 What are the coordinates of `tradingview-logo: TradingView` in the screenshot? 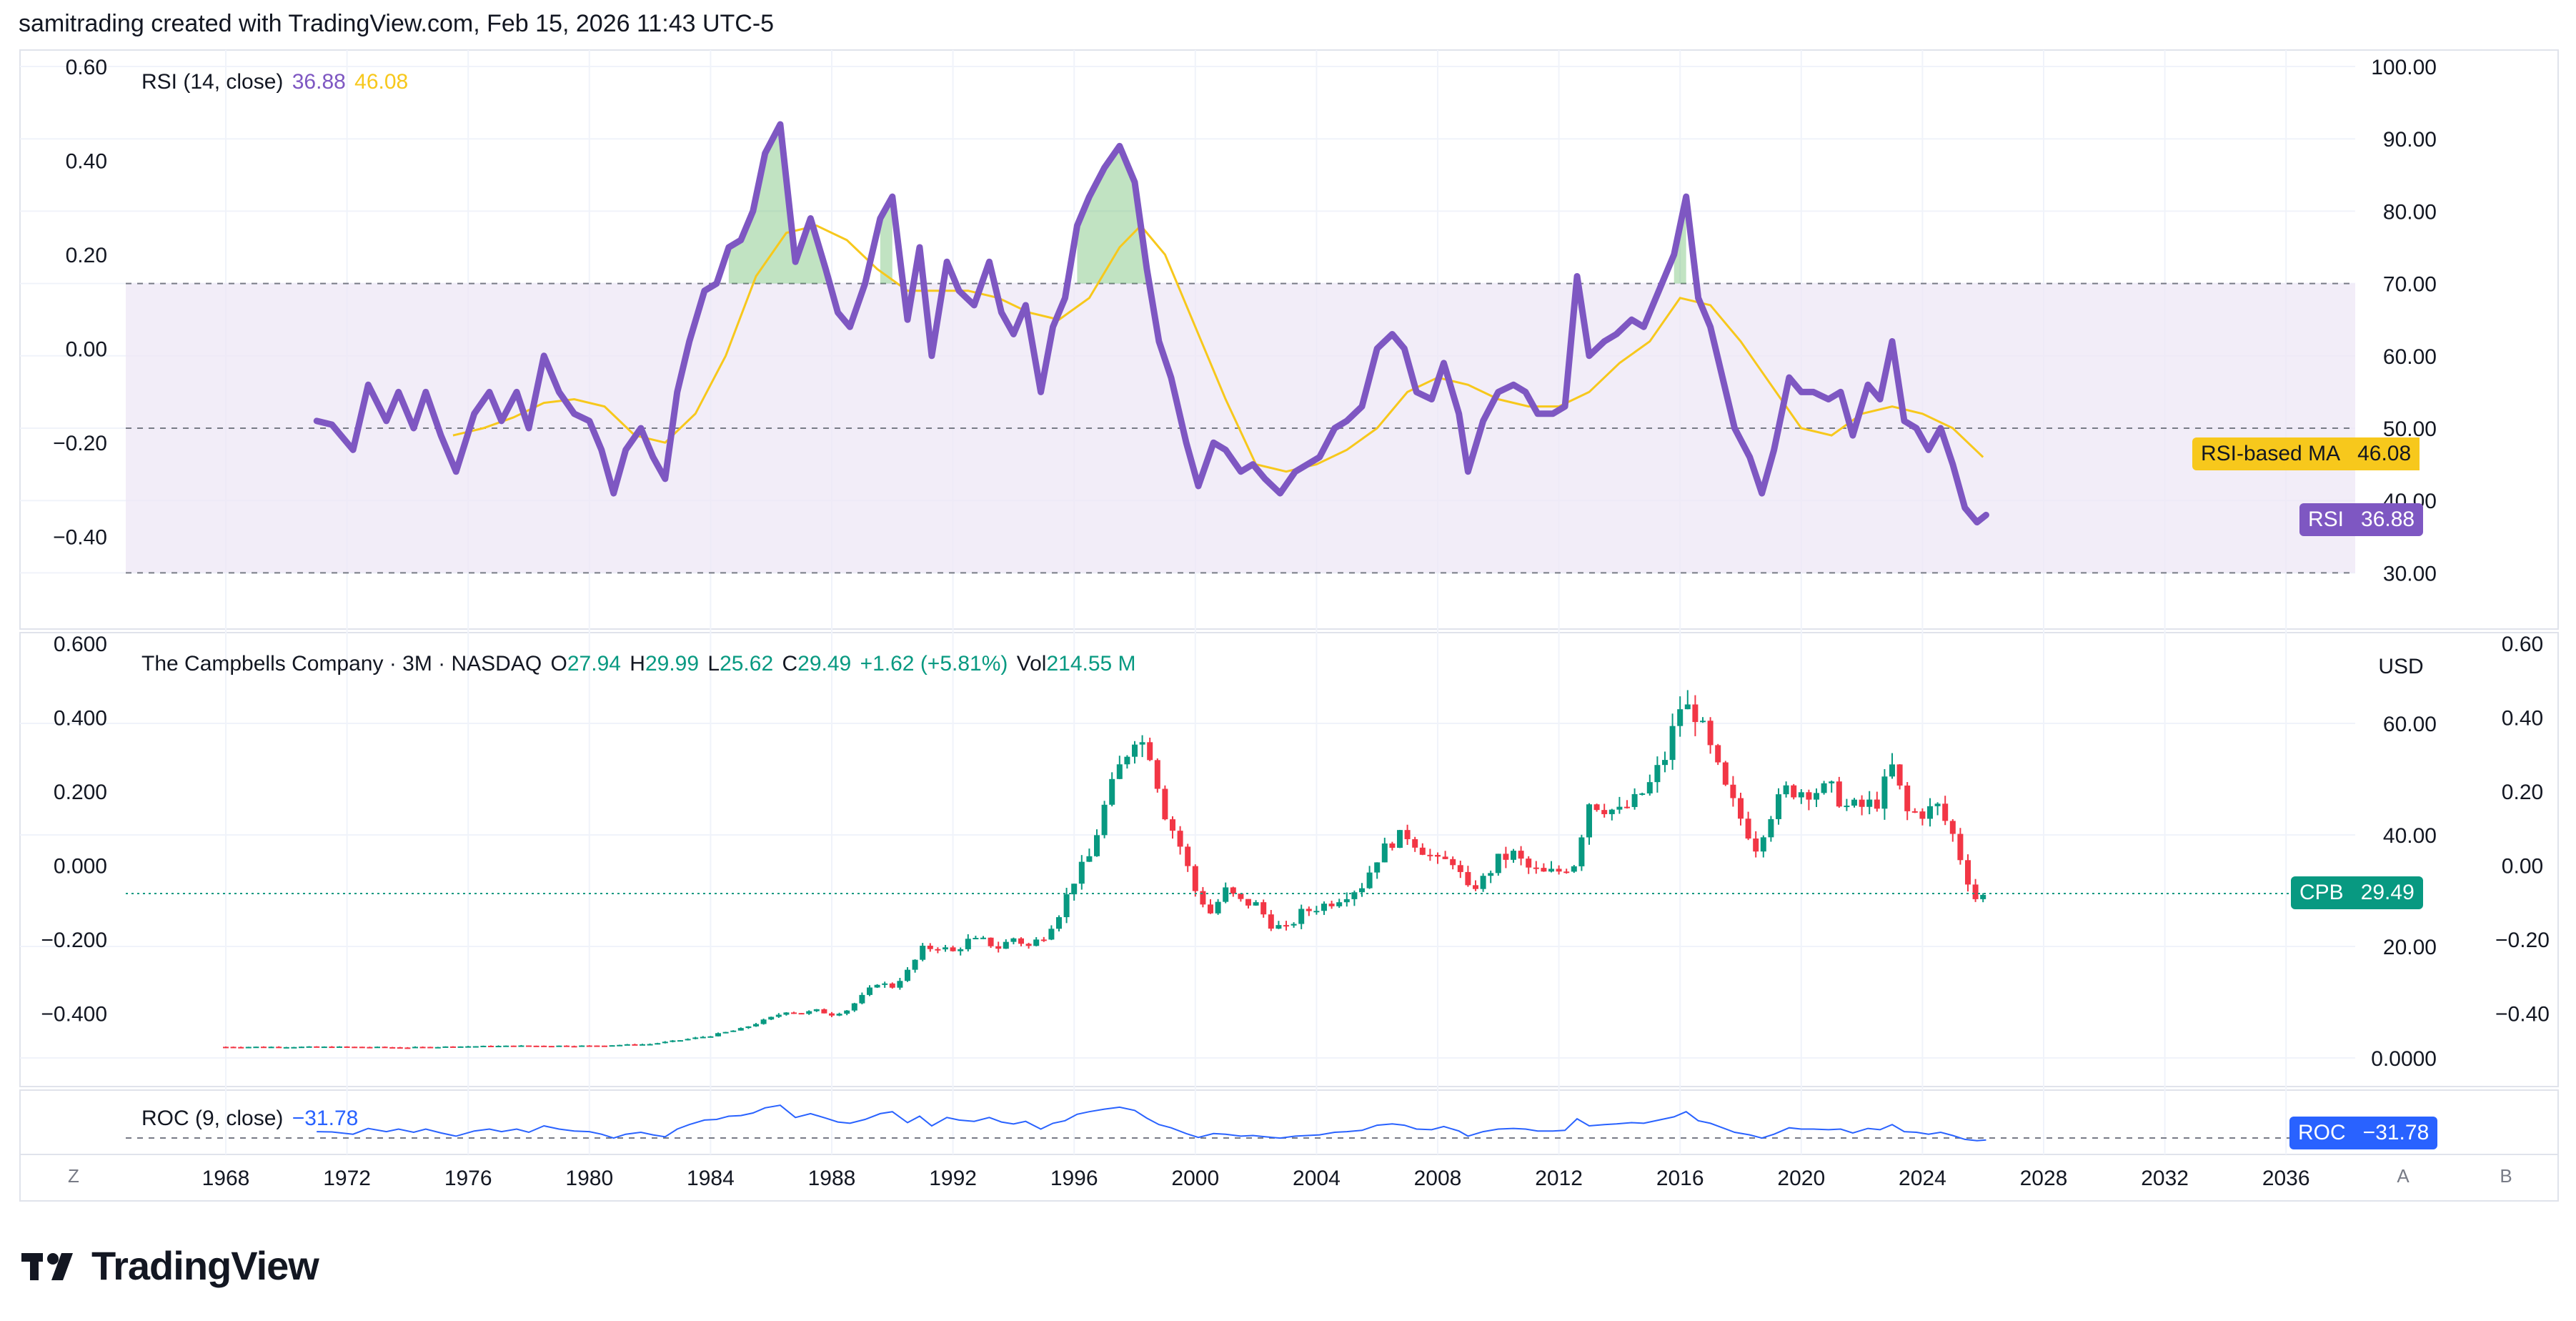 It's located at (170, 1265).